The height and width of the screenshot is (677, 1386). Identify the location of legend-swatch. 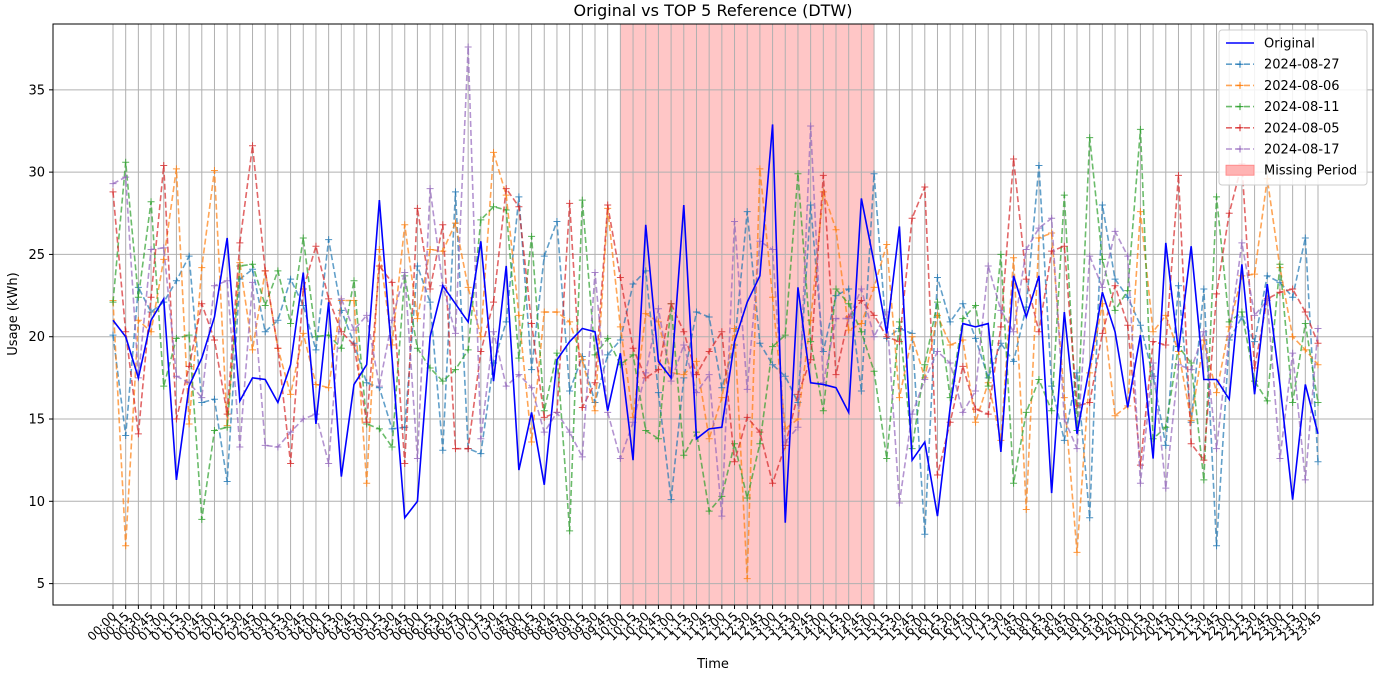
(1240, 170).